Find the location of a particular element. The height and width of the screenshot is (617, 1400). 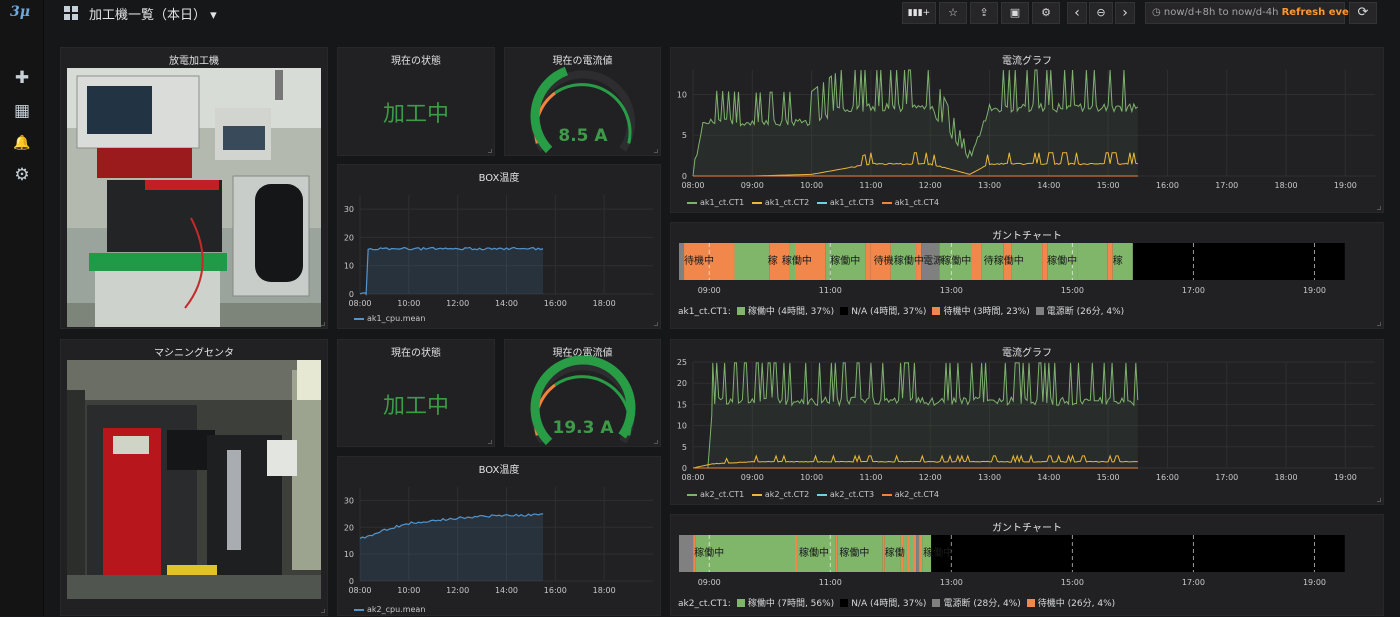

logo: 3μ is located at coordinates (20, 12).